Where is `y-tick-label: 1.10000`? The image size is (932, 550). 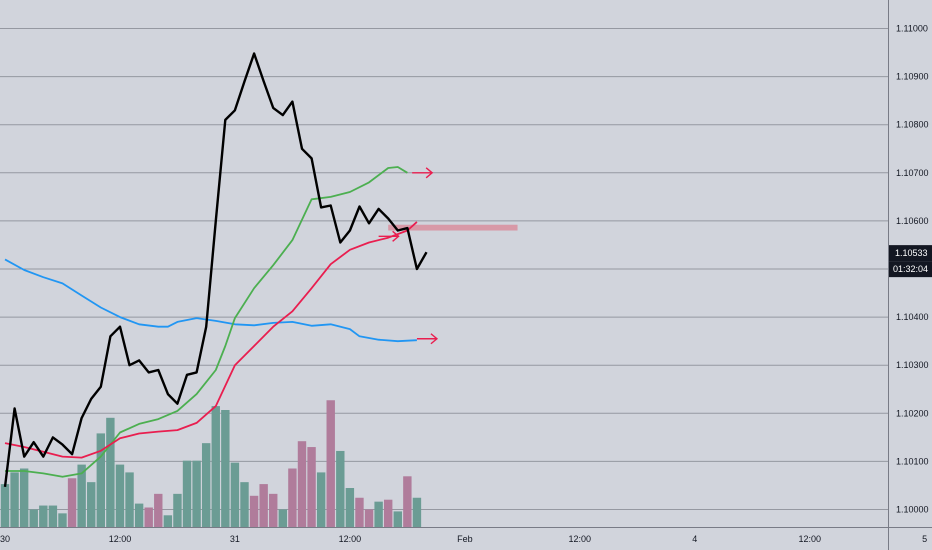 y-tick-label: 1.10000 is located at coordinates (912, 510).